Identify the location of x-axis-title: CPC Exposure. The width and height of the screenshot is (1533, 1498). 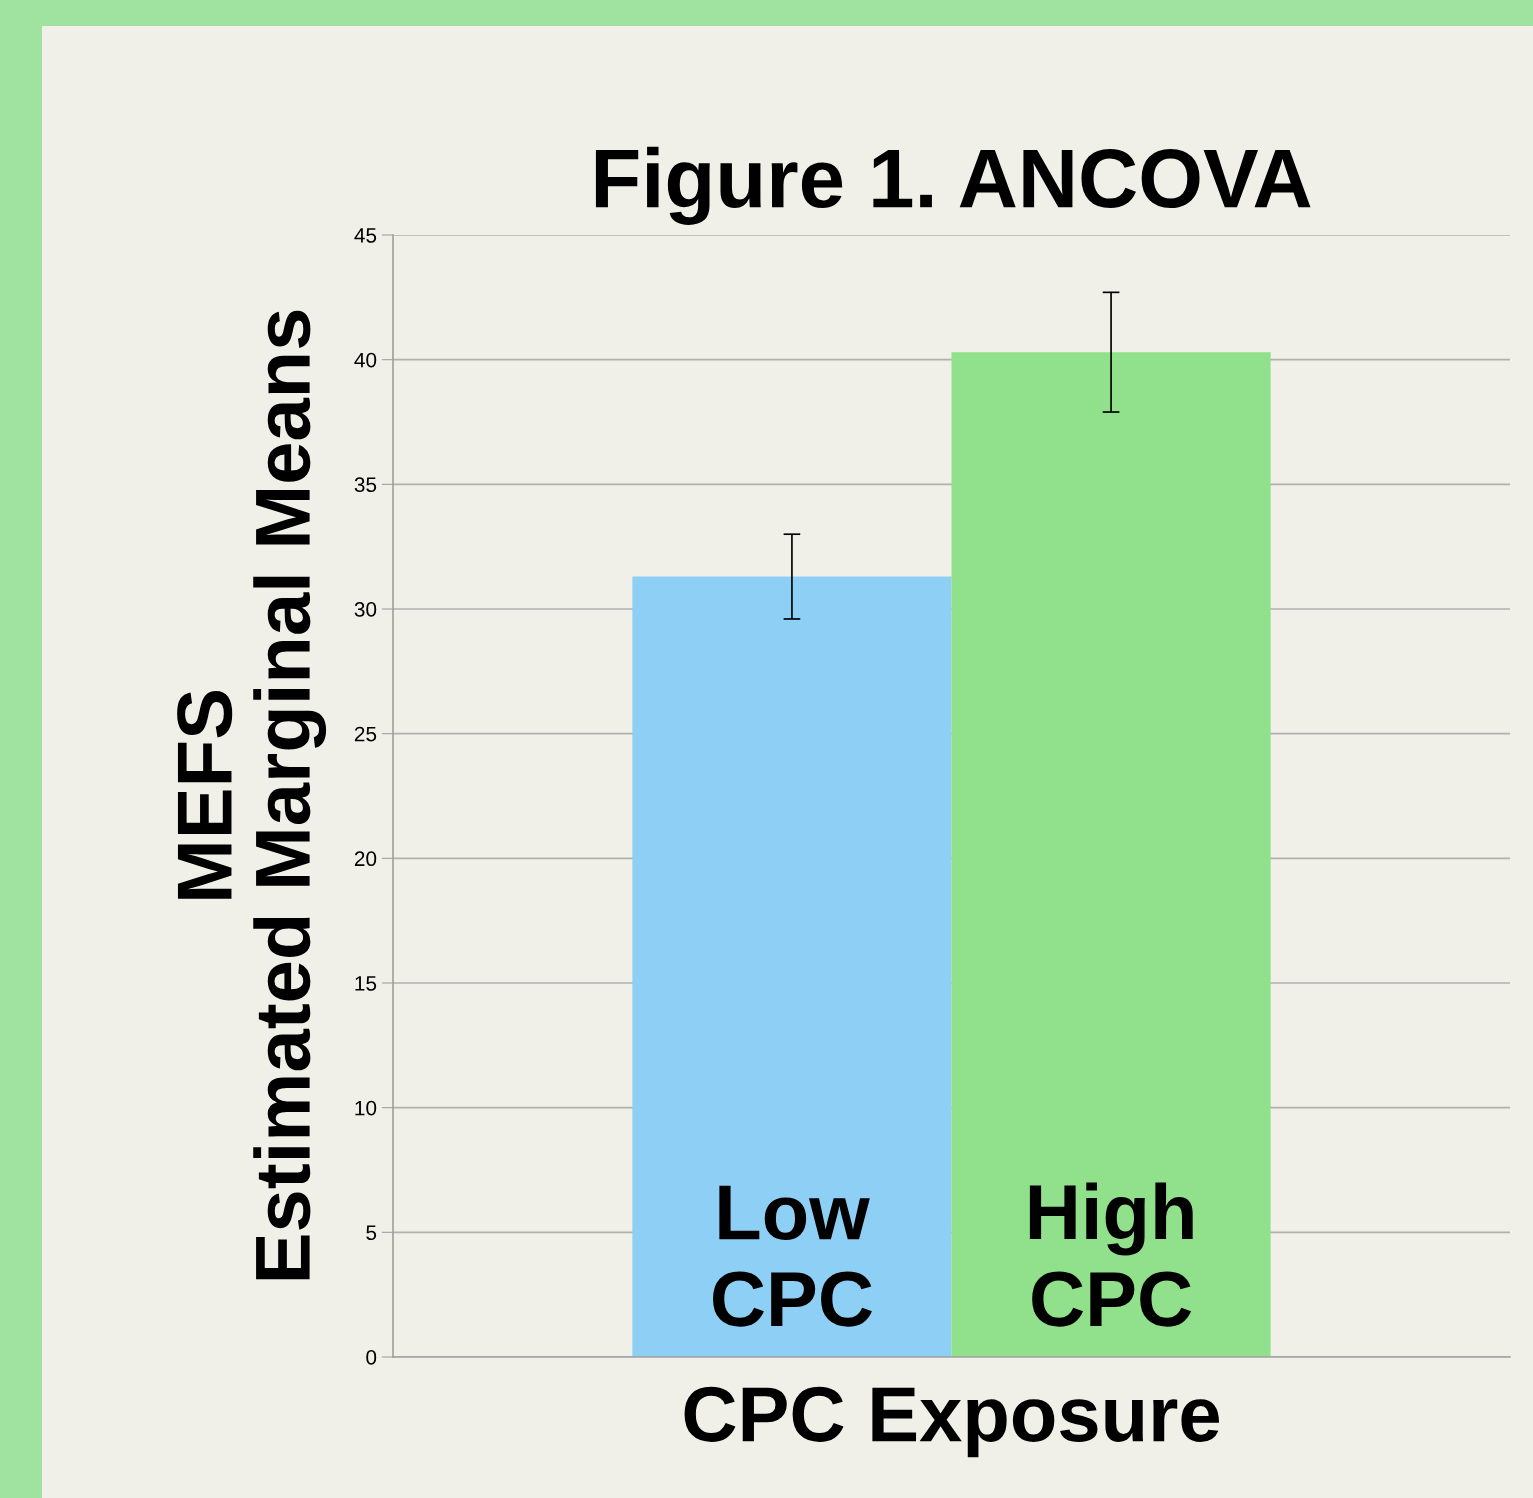
(951, 1422).